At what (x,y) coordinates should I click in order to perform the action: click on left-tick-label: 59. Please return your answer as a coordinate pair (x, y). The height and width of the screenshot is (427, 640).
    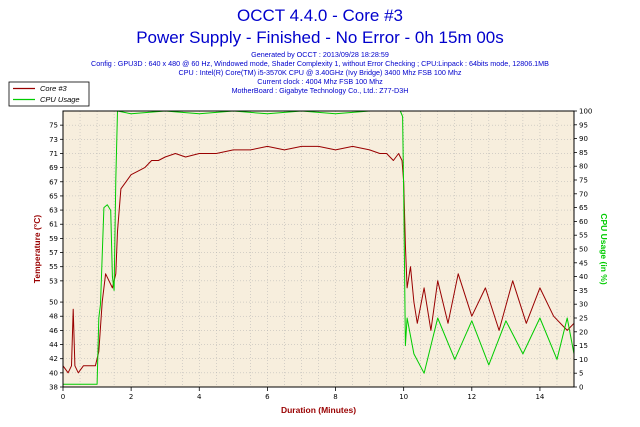
    Looking at the image, I should click on (53, 239).